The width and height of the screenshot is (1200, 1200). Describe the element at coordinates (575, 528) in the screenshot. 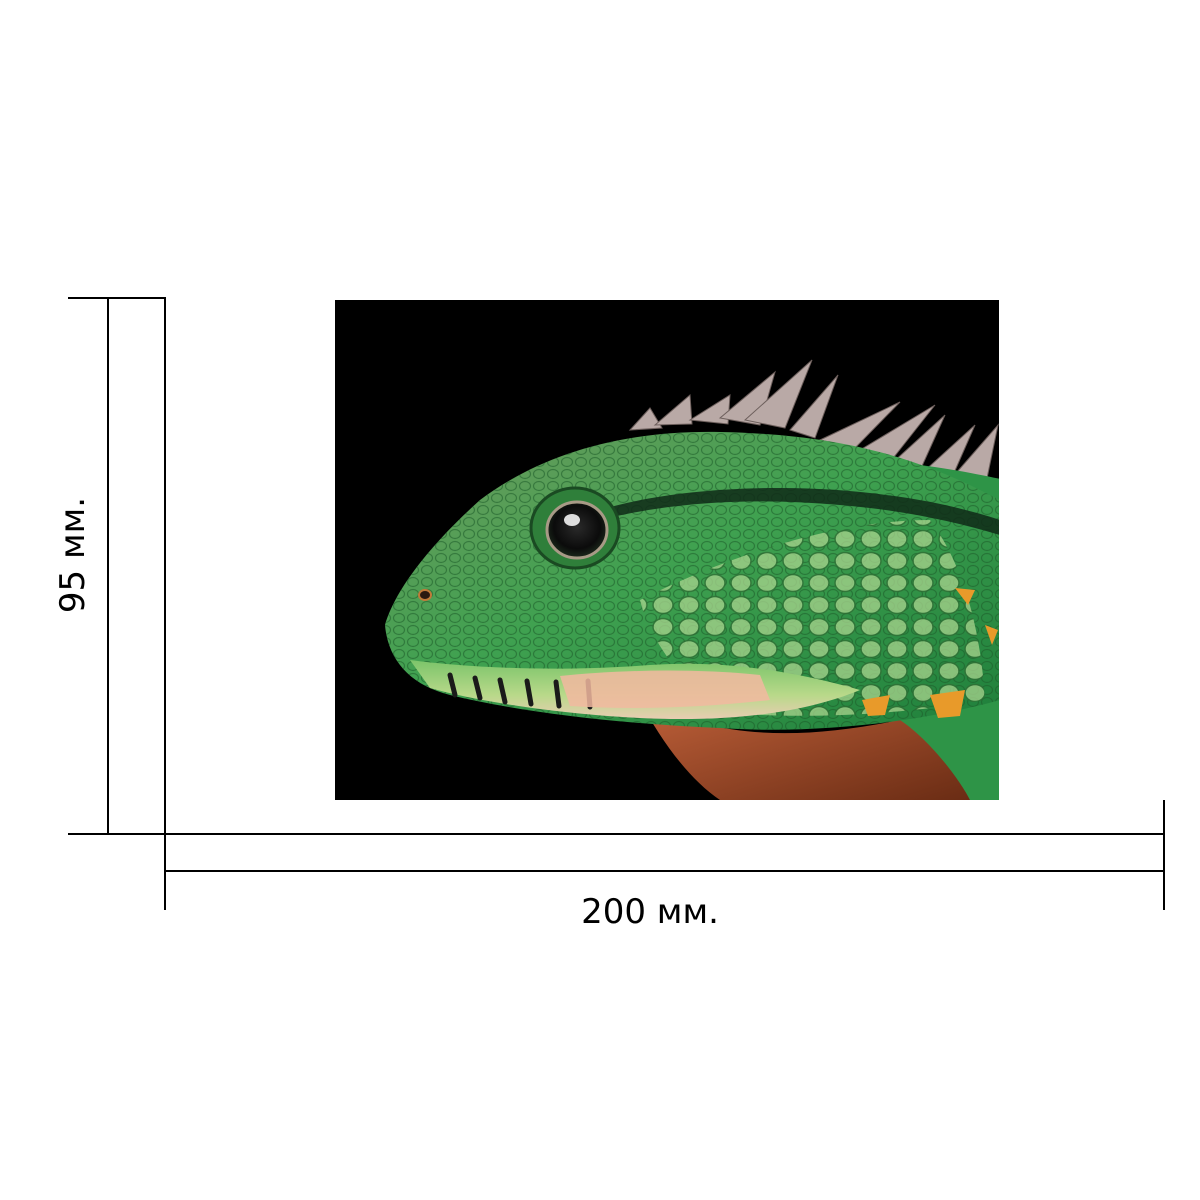

I see `lizard-eye` at that location.